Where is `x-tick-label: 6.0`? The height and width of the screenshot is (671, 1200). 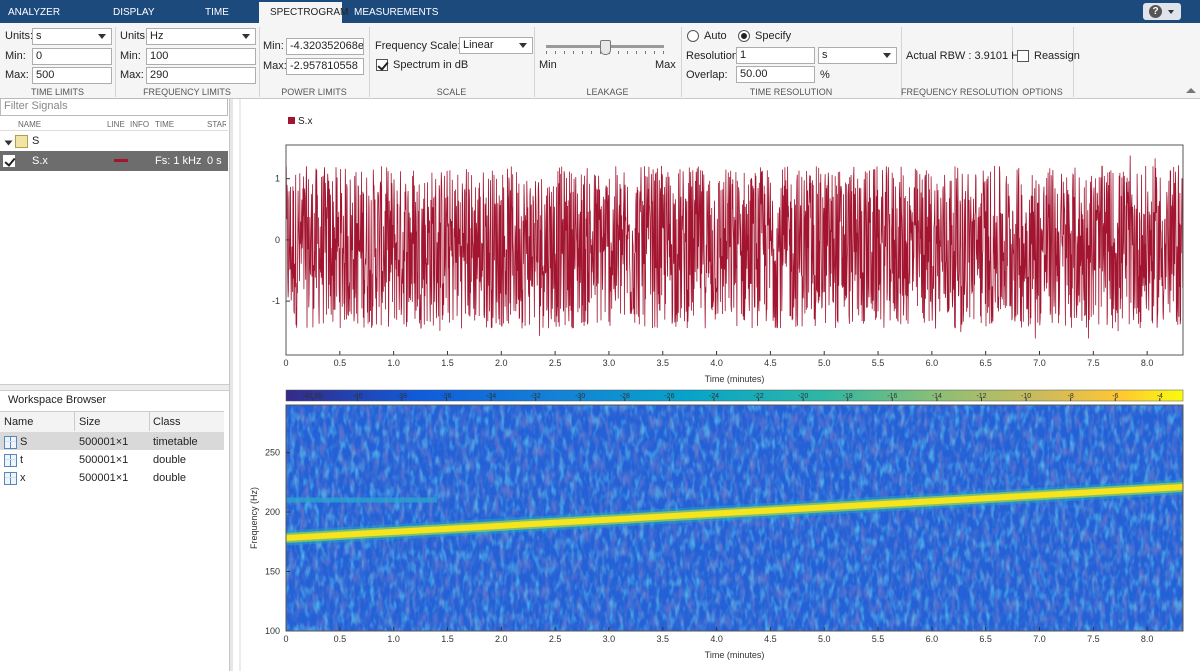
x-tick-label: 6.0 is located at coordinates (932, 639).